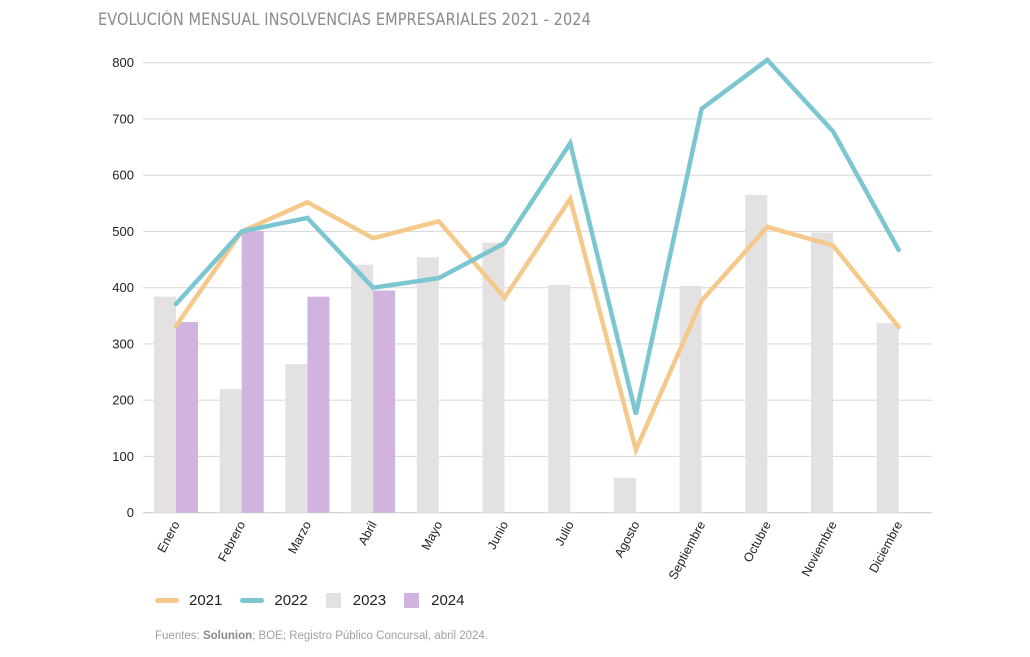  Describe the element at coordinates (412, 600) in the screenshot. I see `legend-swatch-2024` at that location.